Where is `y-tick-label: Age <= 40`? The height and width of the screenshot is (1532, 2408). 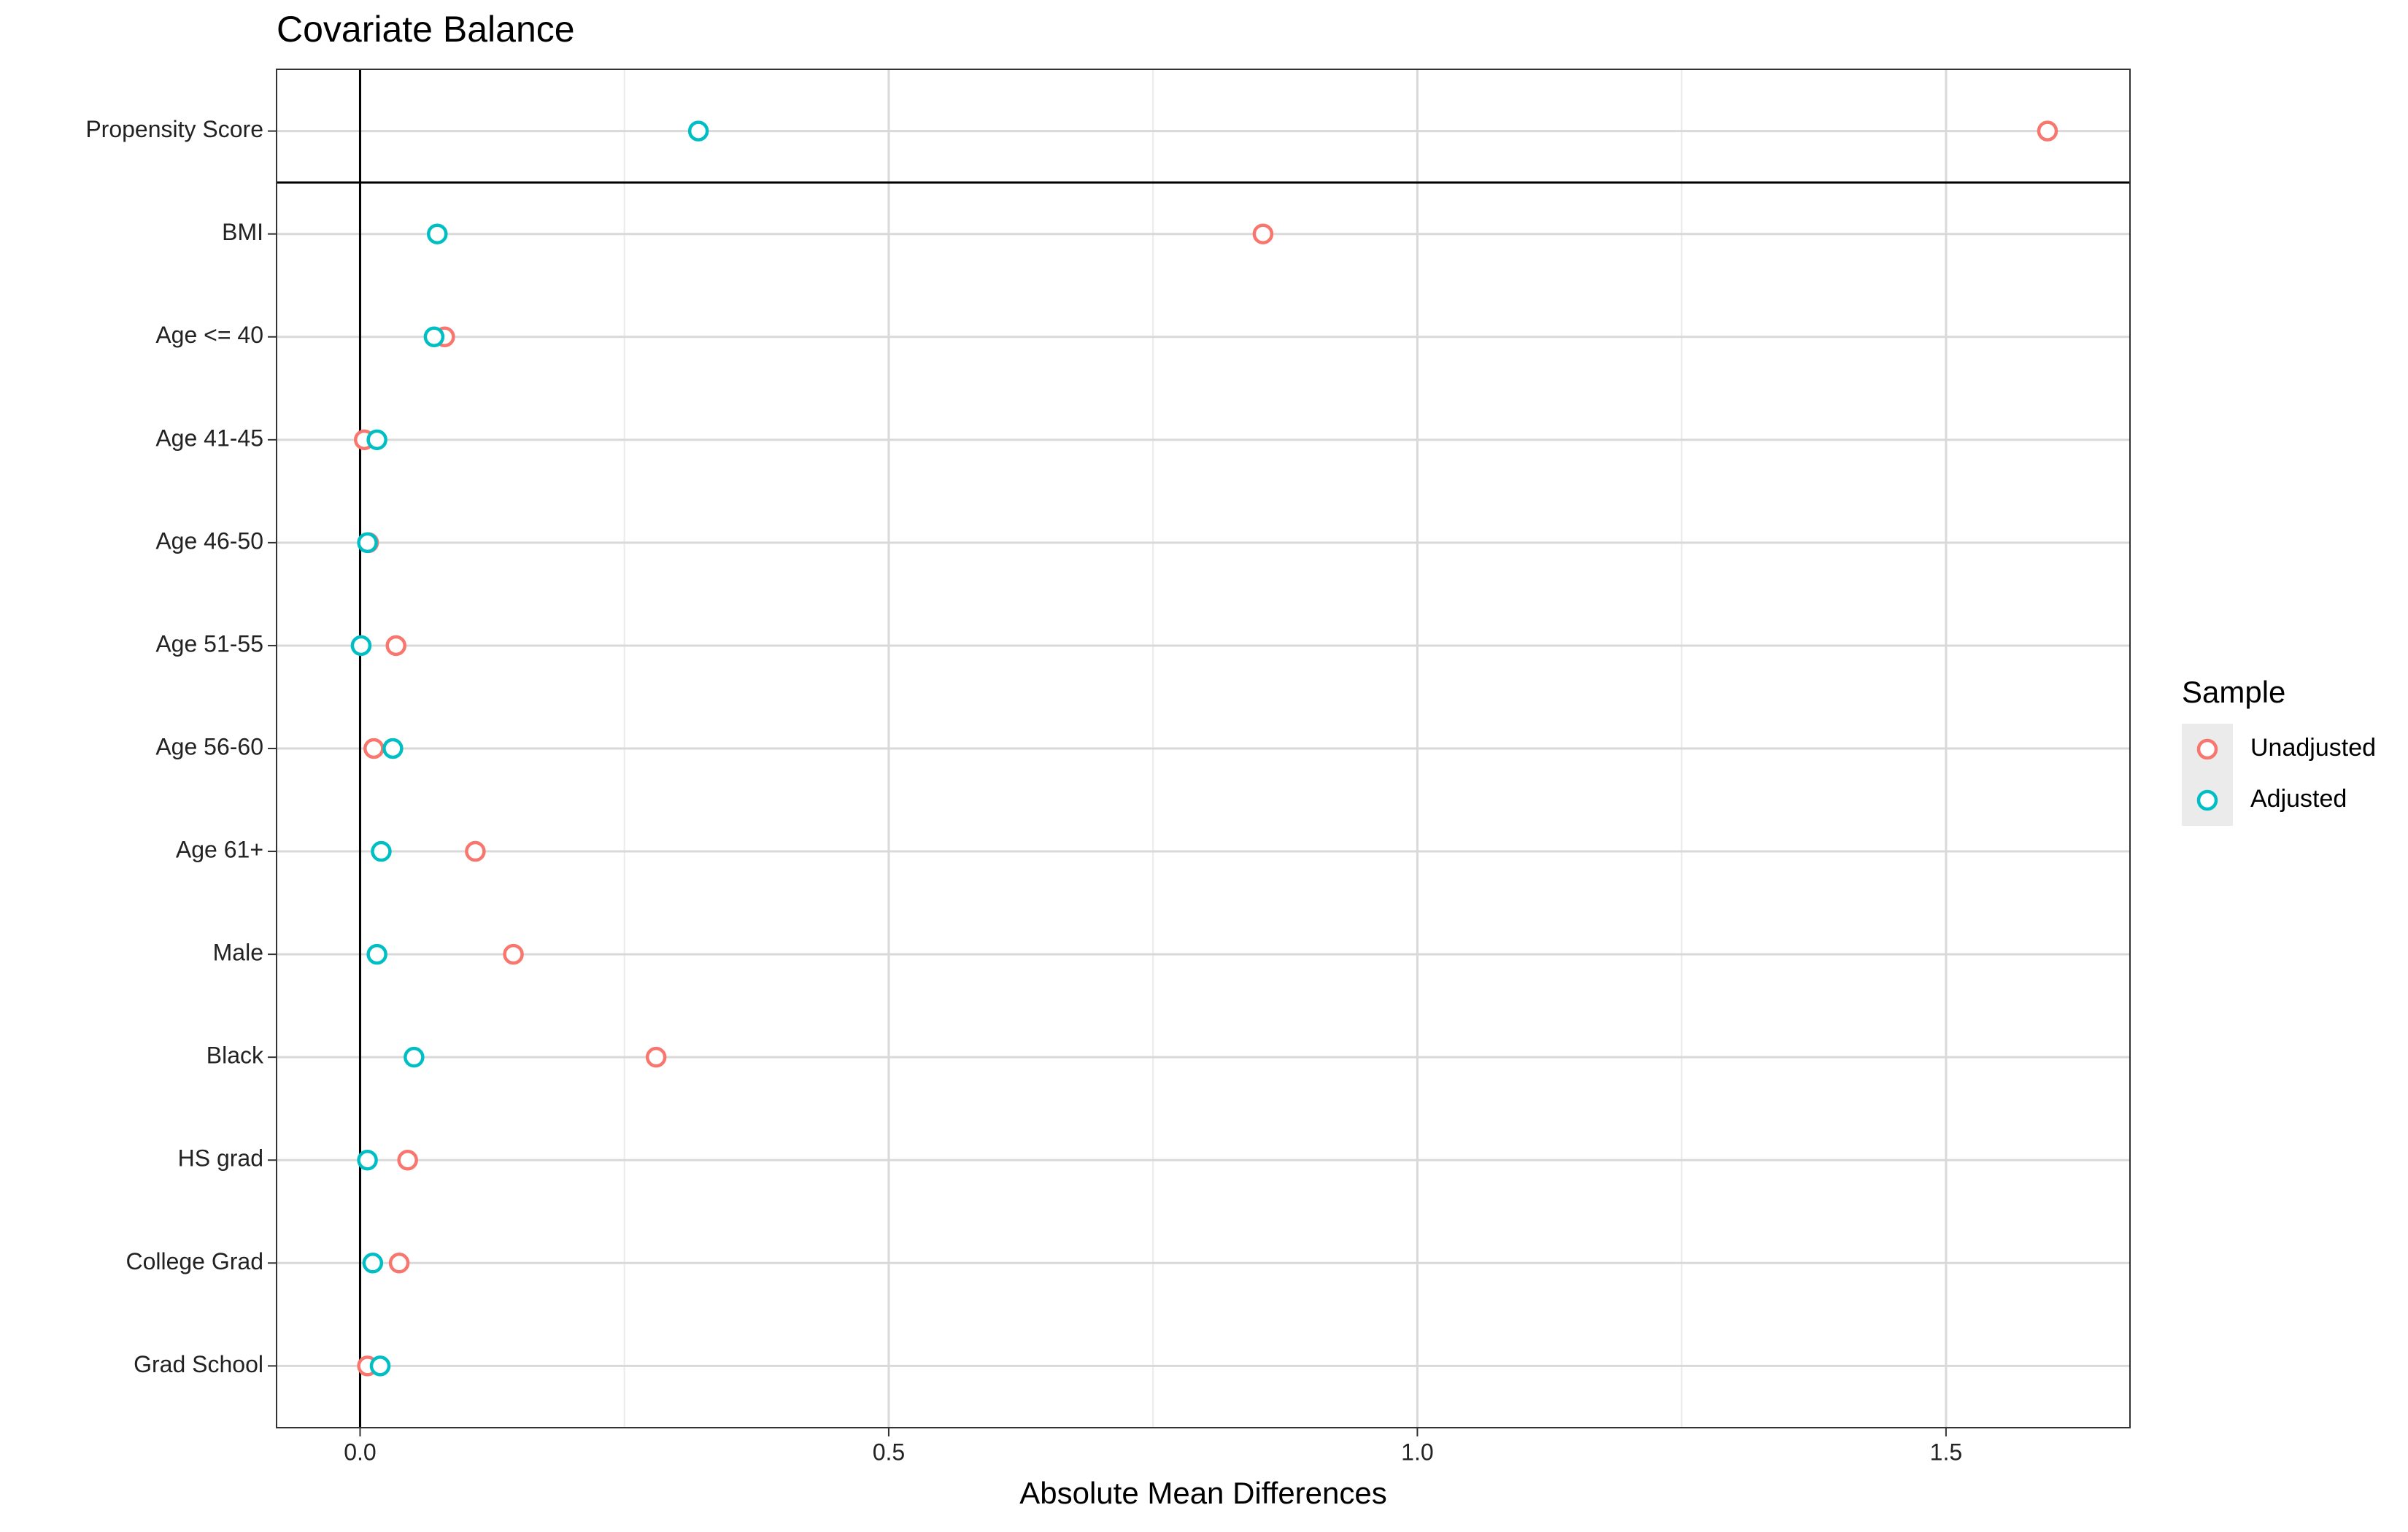 y-tick-label: Age <= 40 is located at coordinates (209, 335).